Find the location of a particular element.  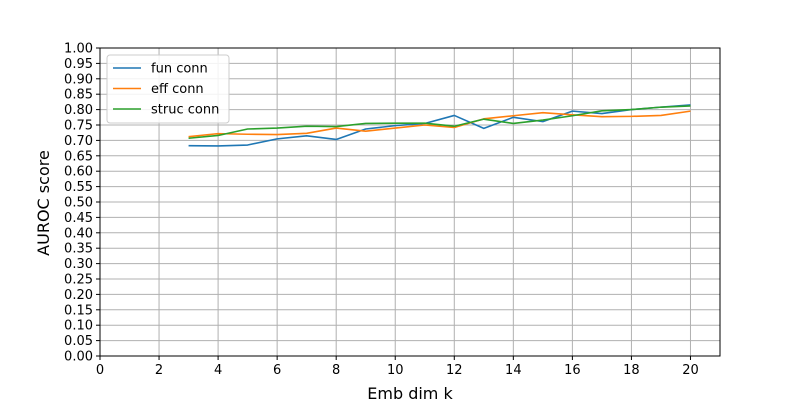

y-tick-label: 0.15 is located at coordinates (78, 310).